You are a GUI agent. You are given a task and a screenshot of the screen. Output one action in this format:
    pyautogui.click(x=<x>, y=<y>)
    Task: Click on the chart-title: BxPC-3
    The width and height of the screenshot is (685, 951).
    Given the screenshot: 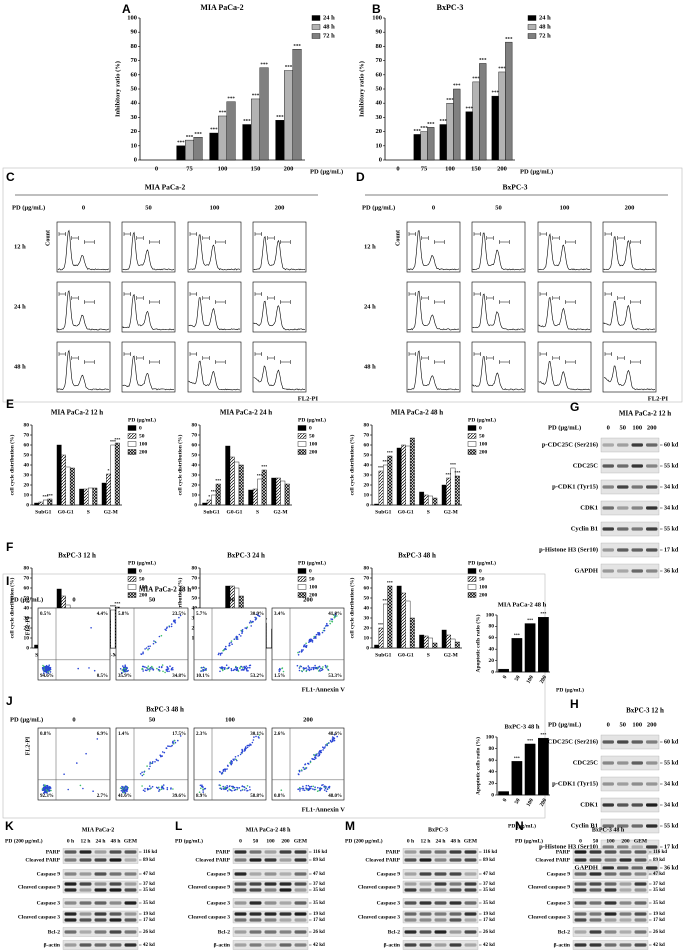 What is the action you would take?
    pyautogui.click(x=450, y=7)
    